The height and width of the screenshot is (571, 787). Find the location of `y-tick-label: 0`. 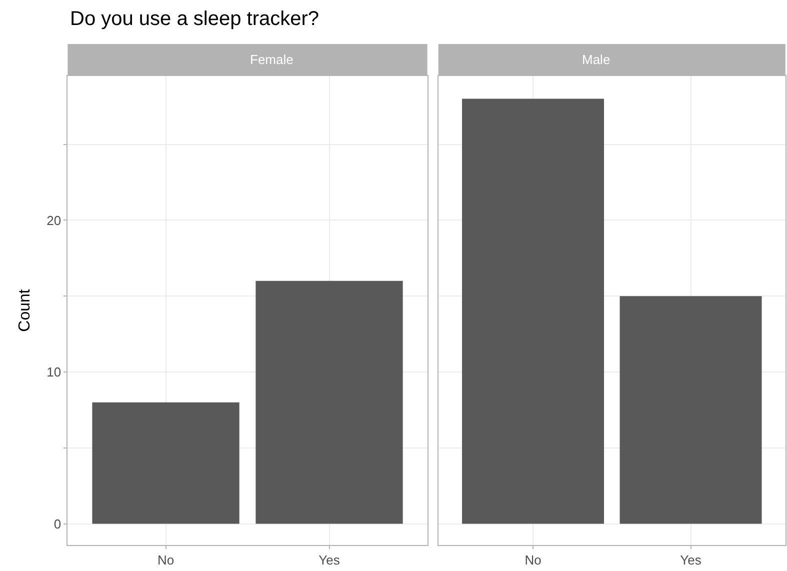

y-tick-label: 0 is located at coordinates (58, 524).